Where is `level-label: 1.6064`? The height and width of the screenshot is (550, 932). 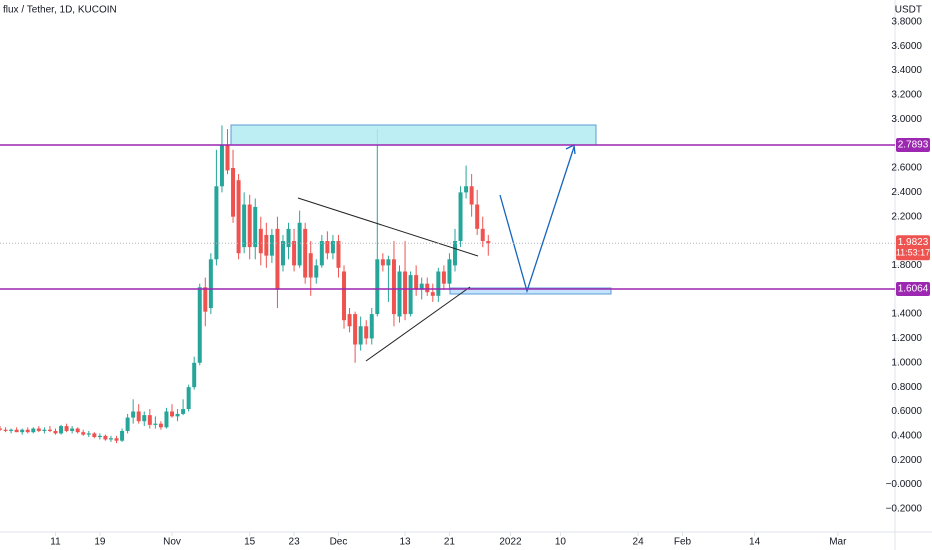 level-label: 1.6064 is located at coordinates (913, 289).